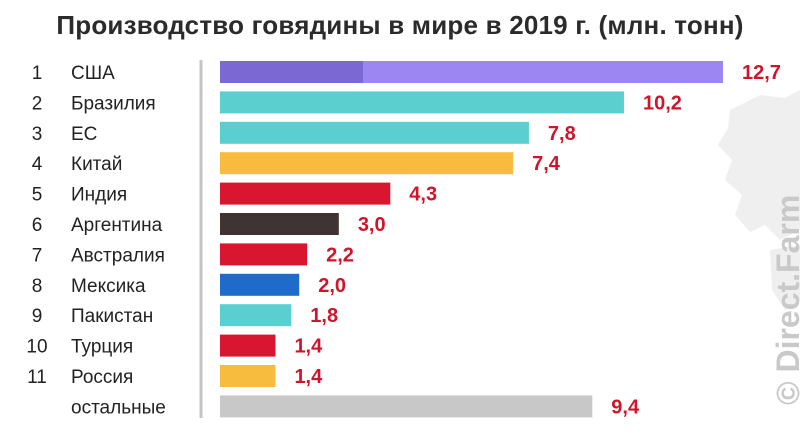 This screenshot has width=800, height=438. I want to click on category-label: остальные, so click(118, 407).